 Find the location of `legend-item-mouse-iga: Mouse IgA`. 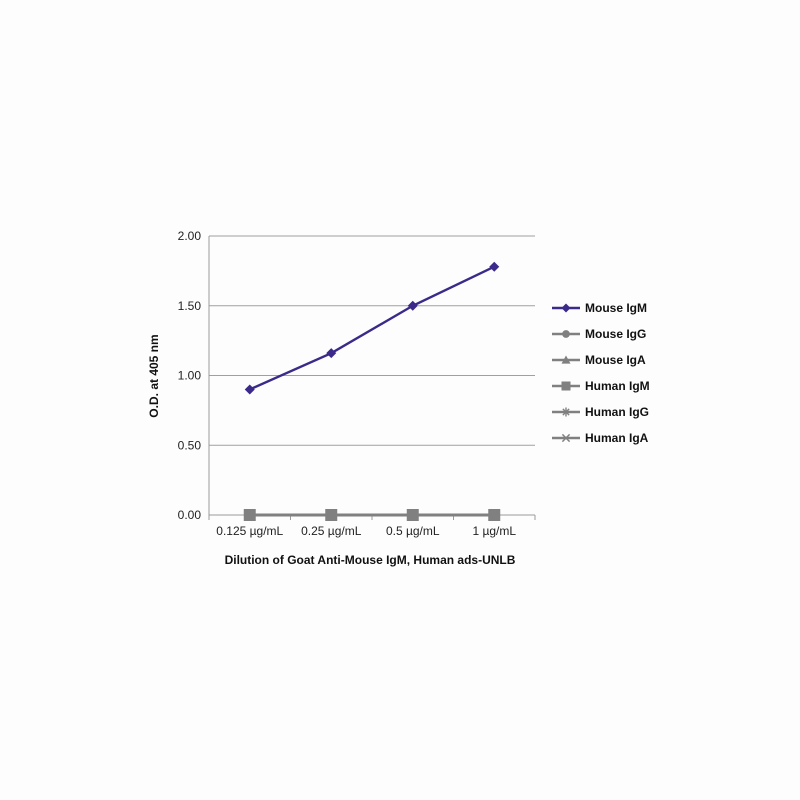

legend-item-mouse-iga: Mouse IgA is located at coordinates (599, 360).